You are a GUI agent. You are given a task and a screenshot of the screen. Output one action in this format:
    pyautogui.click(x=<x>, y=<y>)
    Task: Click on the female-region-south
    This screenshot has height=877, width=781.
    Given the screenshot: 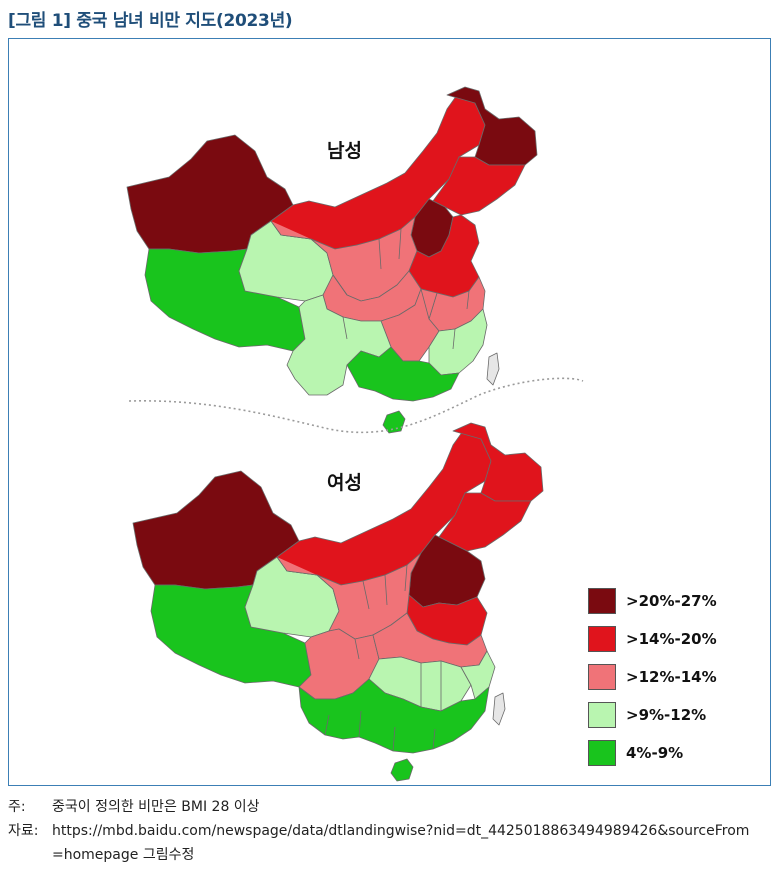 What is the action you would take?
    pyautogui.click(x=394, y=716)
    